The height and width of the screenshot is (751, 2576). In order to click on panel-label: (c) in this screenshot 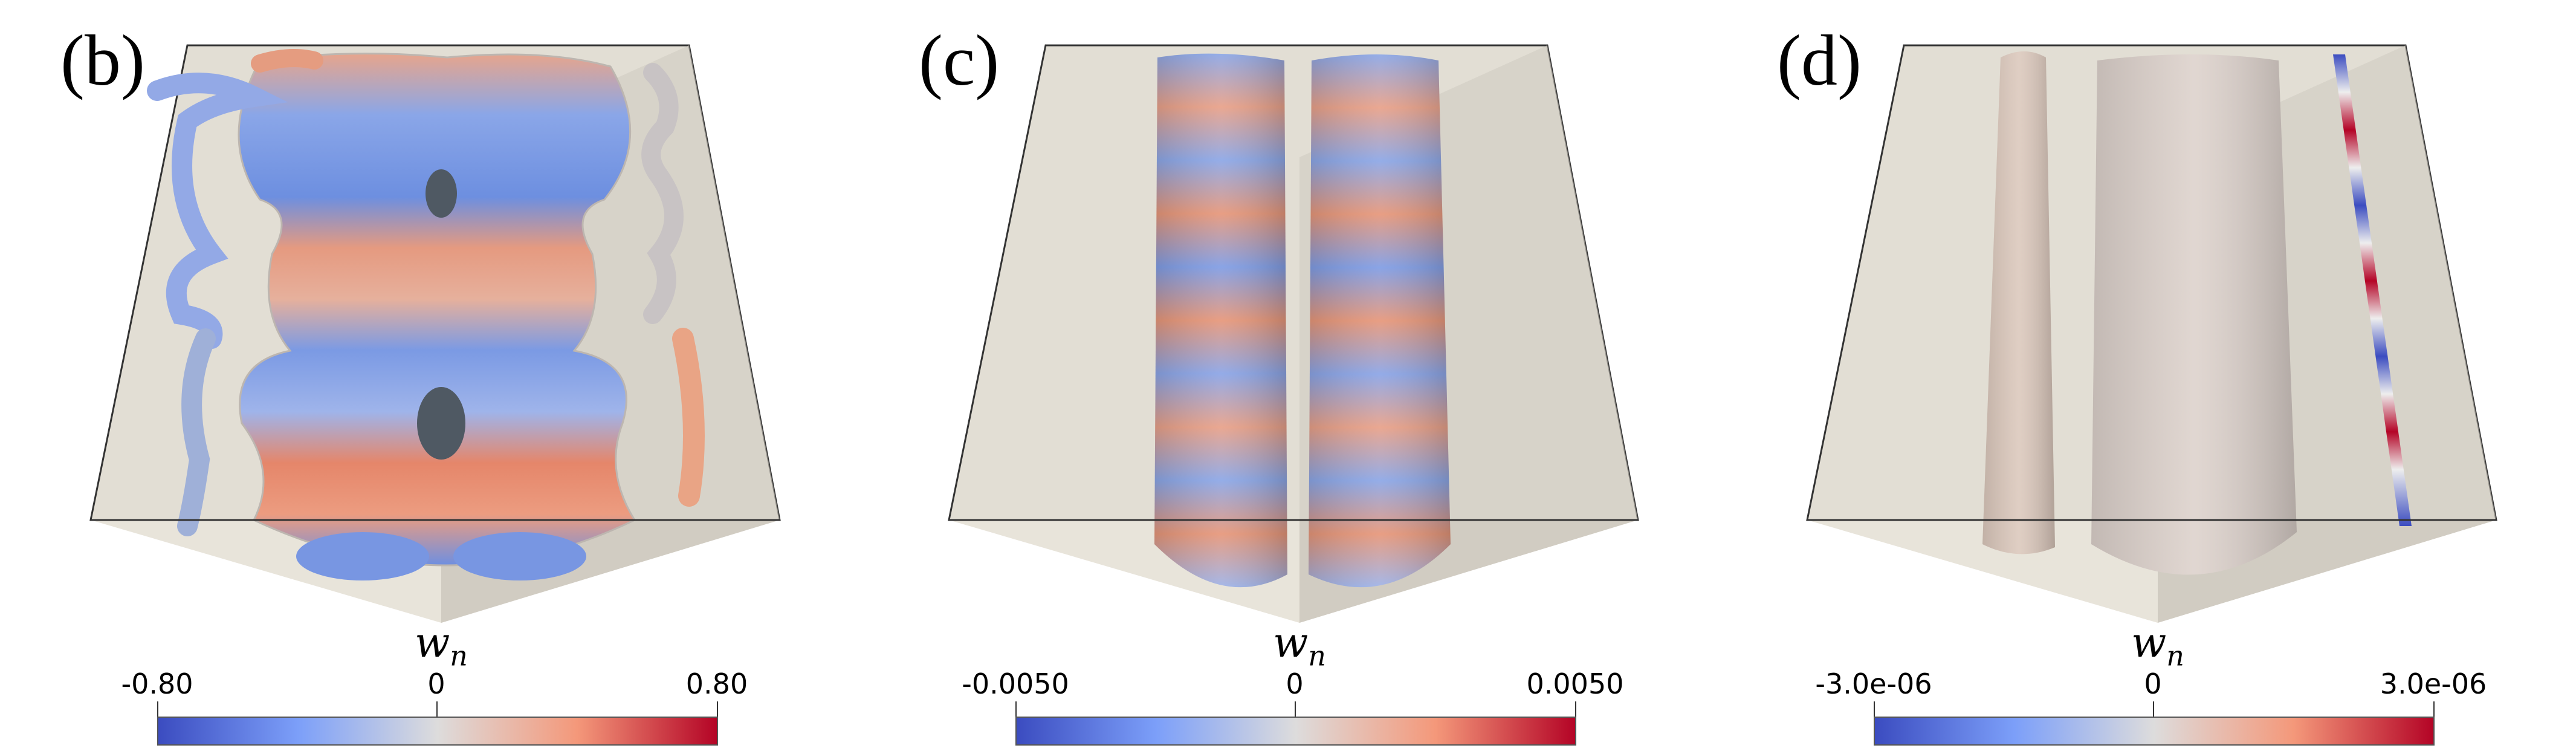, I will do `click(959, 60)`.